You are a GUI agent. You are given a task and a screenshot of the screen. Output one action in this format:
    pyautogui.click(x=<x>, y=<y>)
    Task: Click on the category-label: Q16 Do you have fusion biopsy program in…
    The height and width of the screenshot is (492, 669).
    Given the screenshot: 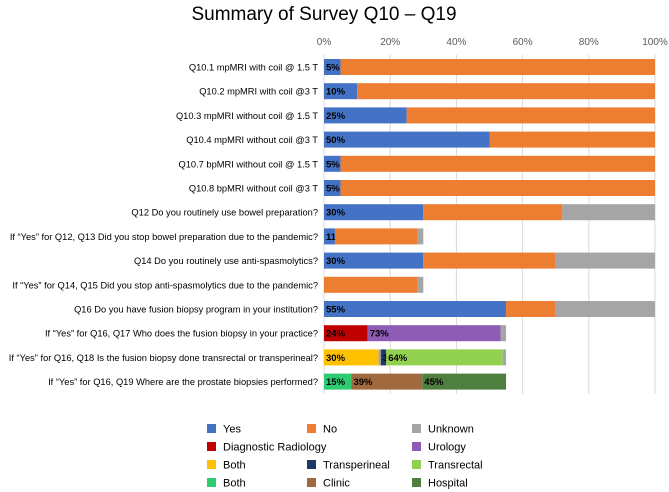 What is the action you would take?
    pyautogui.click(x=196, y=310)
    